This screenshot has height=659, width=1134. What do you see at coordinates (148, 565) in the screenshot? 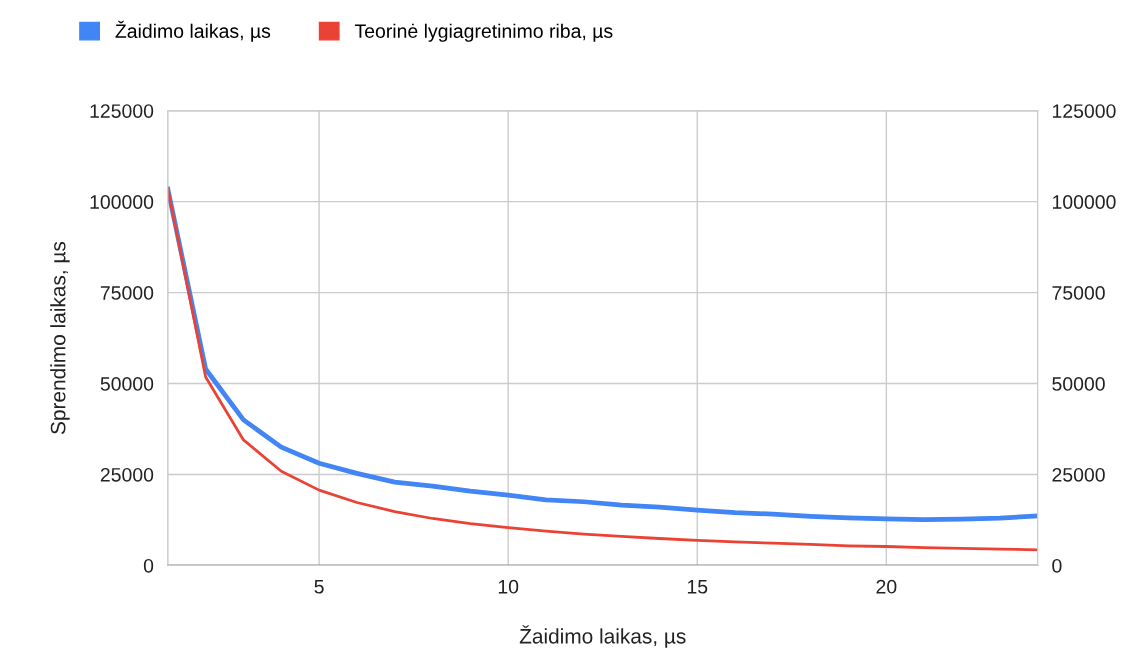
I see `y-tick-label: 0` at bounding box center [148, 565].